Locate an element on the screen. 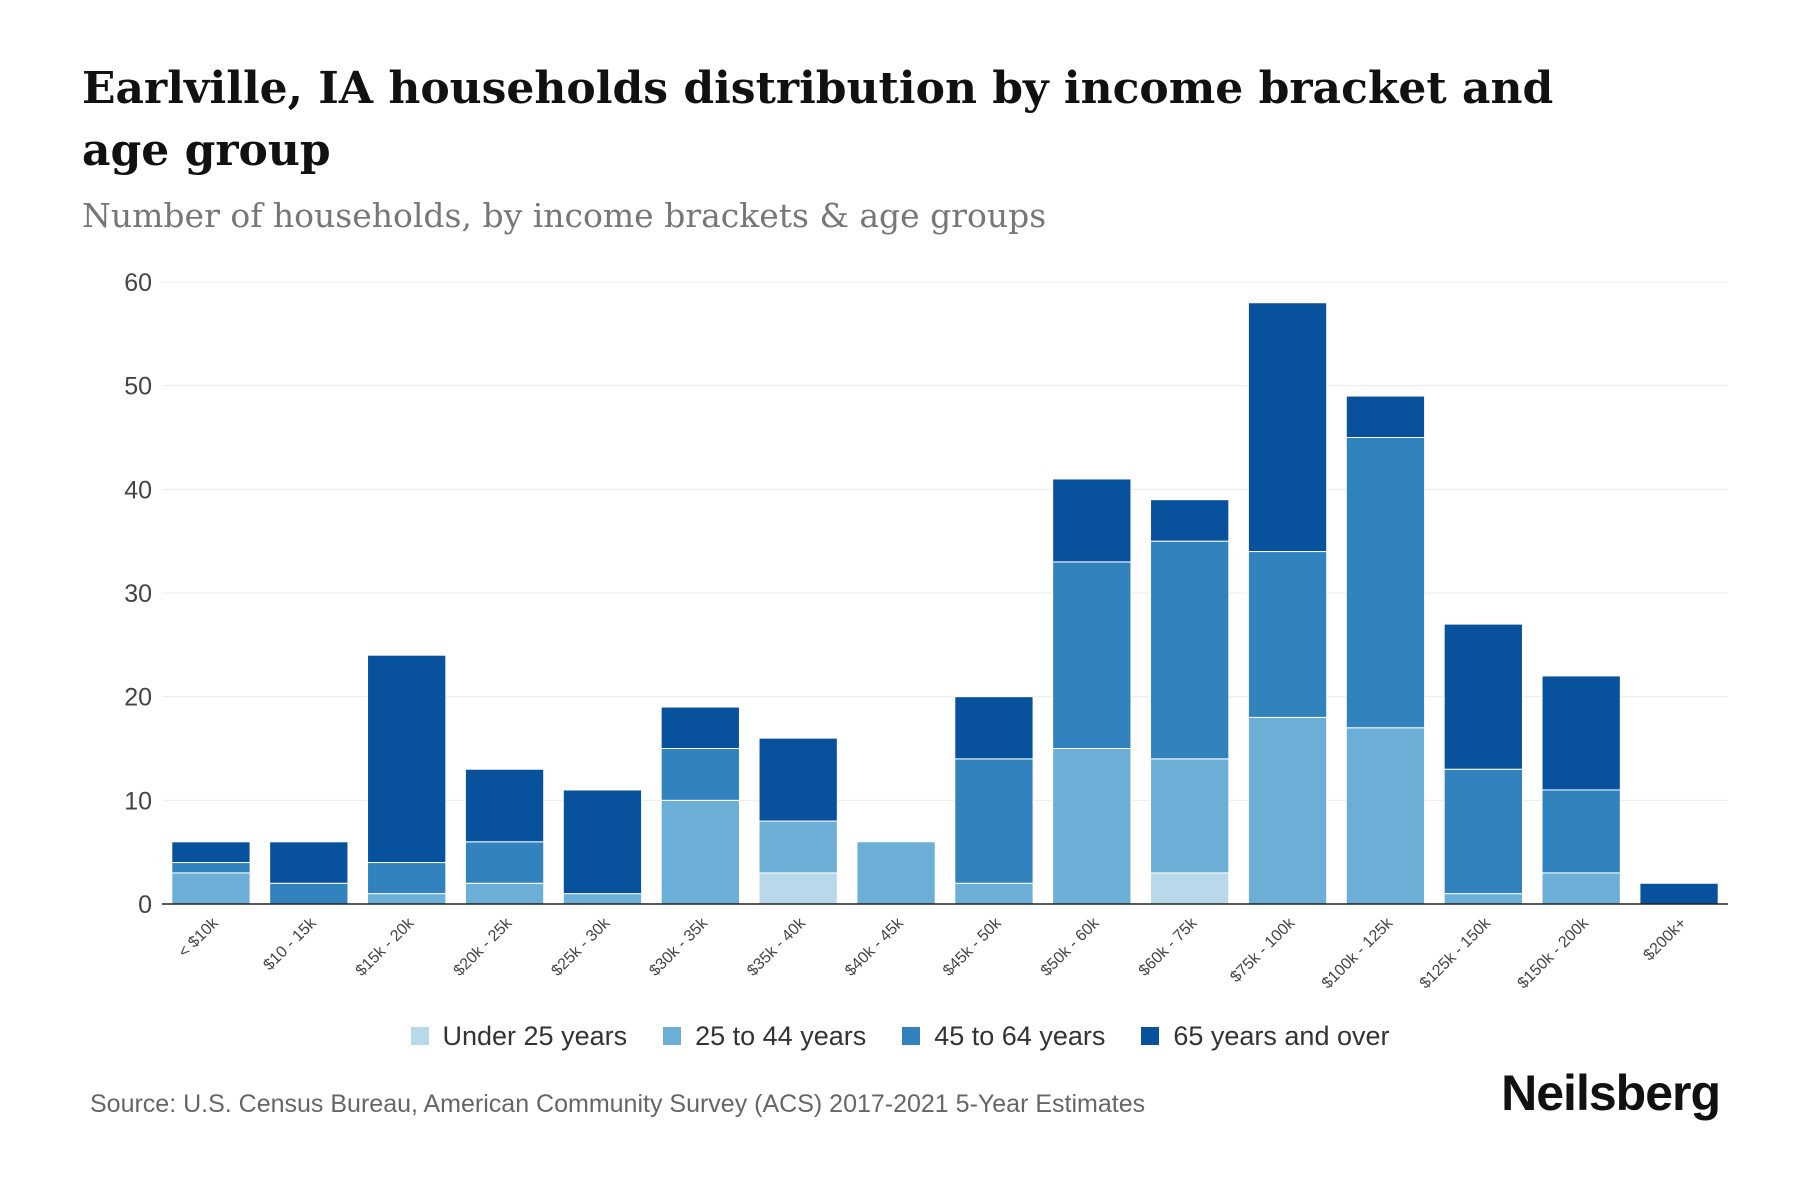 The height and width of the screenshot is (1200, 1800). legend-label: 25 to 44 years is located at coordinates (781, 1035).